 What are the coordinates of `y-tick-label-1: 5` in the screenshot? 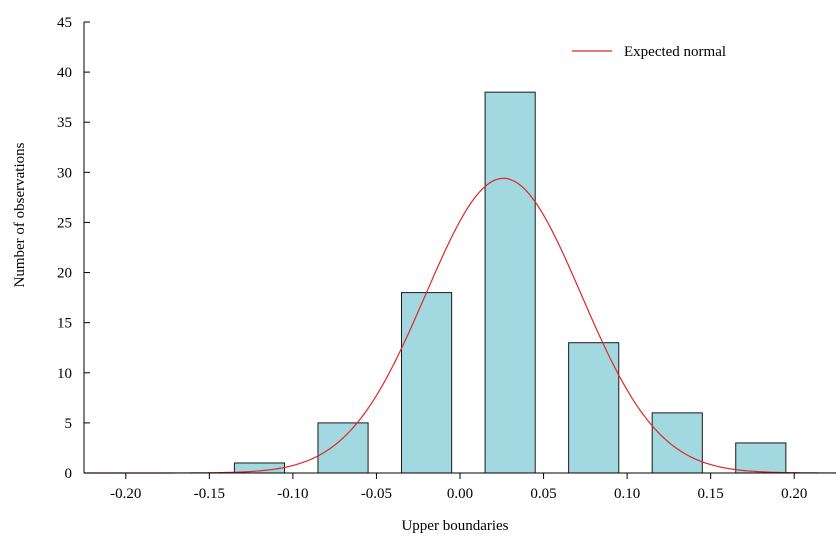 It's located at (69, 424).